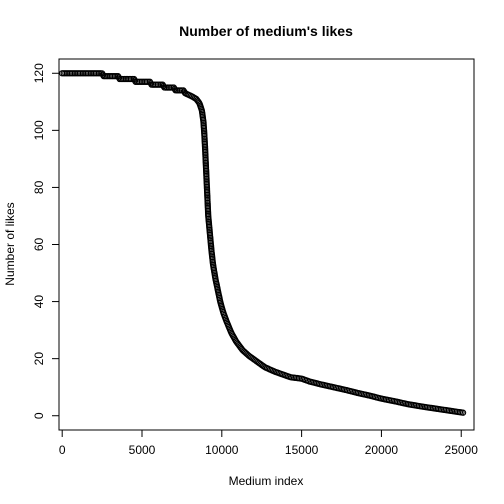 The height and width of the screenshot is (504, 504). Describe the element at coordinates (39, 359) in the screenshot. I see `y-tick-label: 20` at that location.